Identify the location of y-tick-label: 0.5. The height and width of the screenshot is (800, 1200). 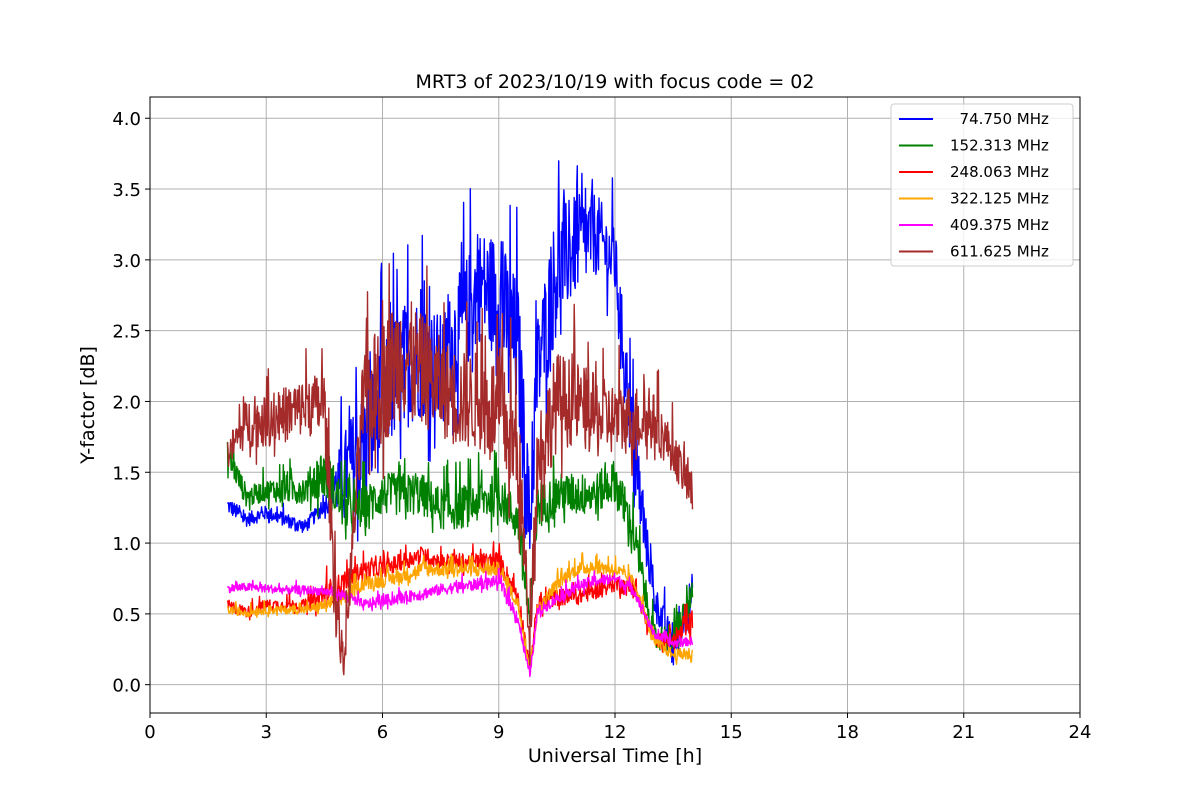
(126, 615).